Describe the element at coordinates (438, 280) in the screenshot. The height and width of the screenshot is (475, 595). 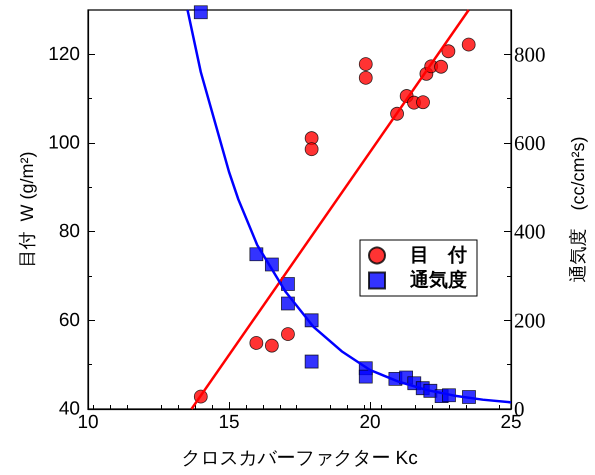
I see `legend-label: 通気度` at that location.